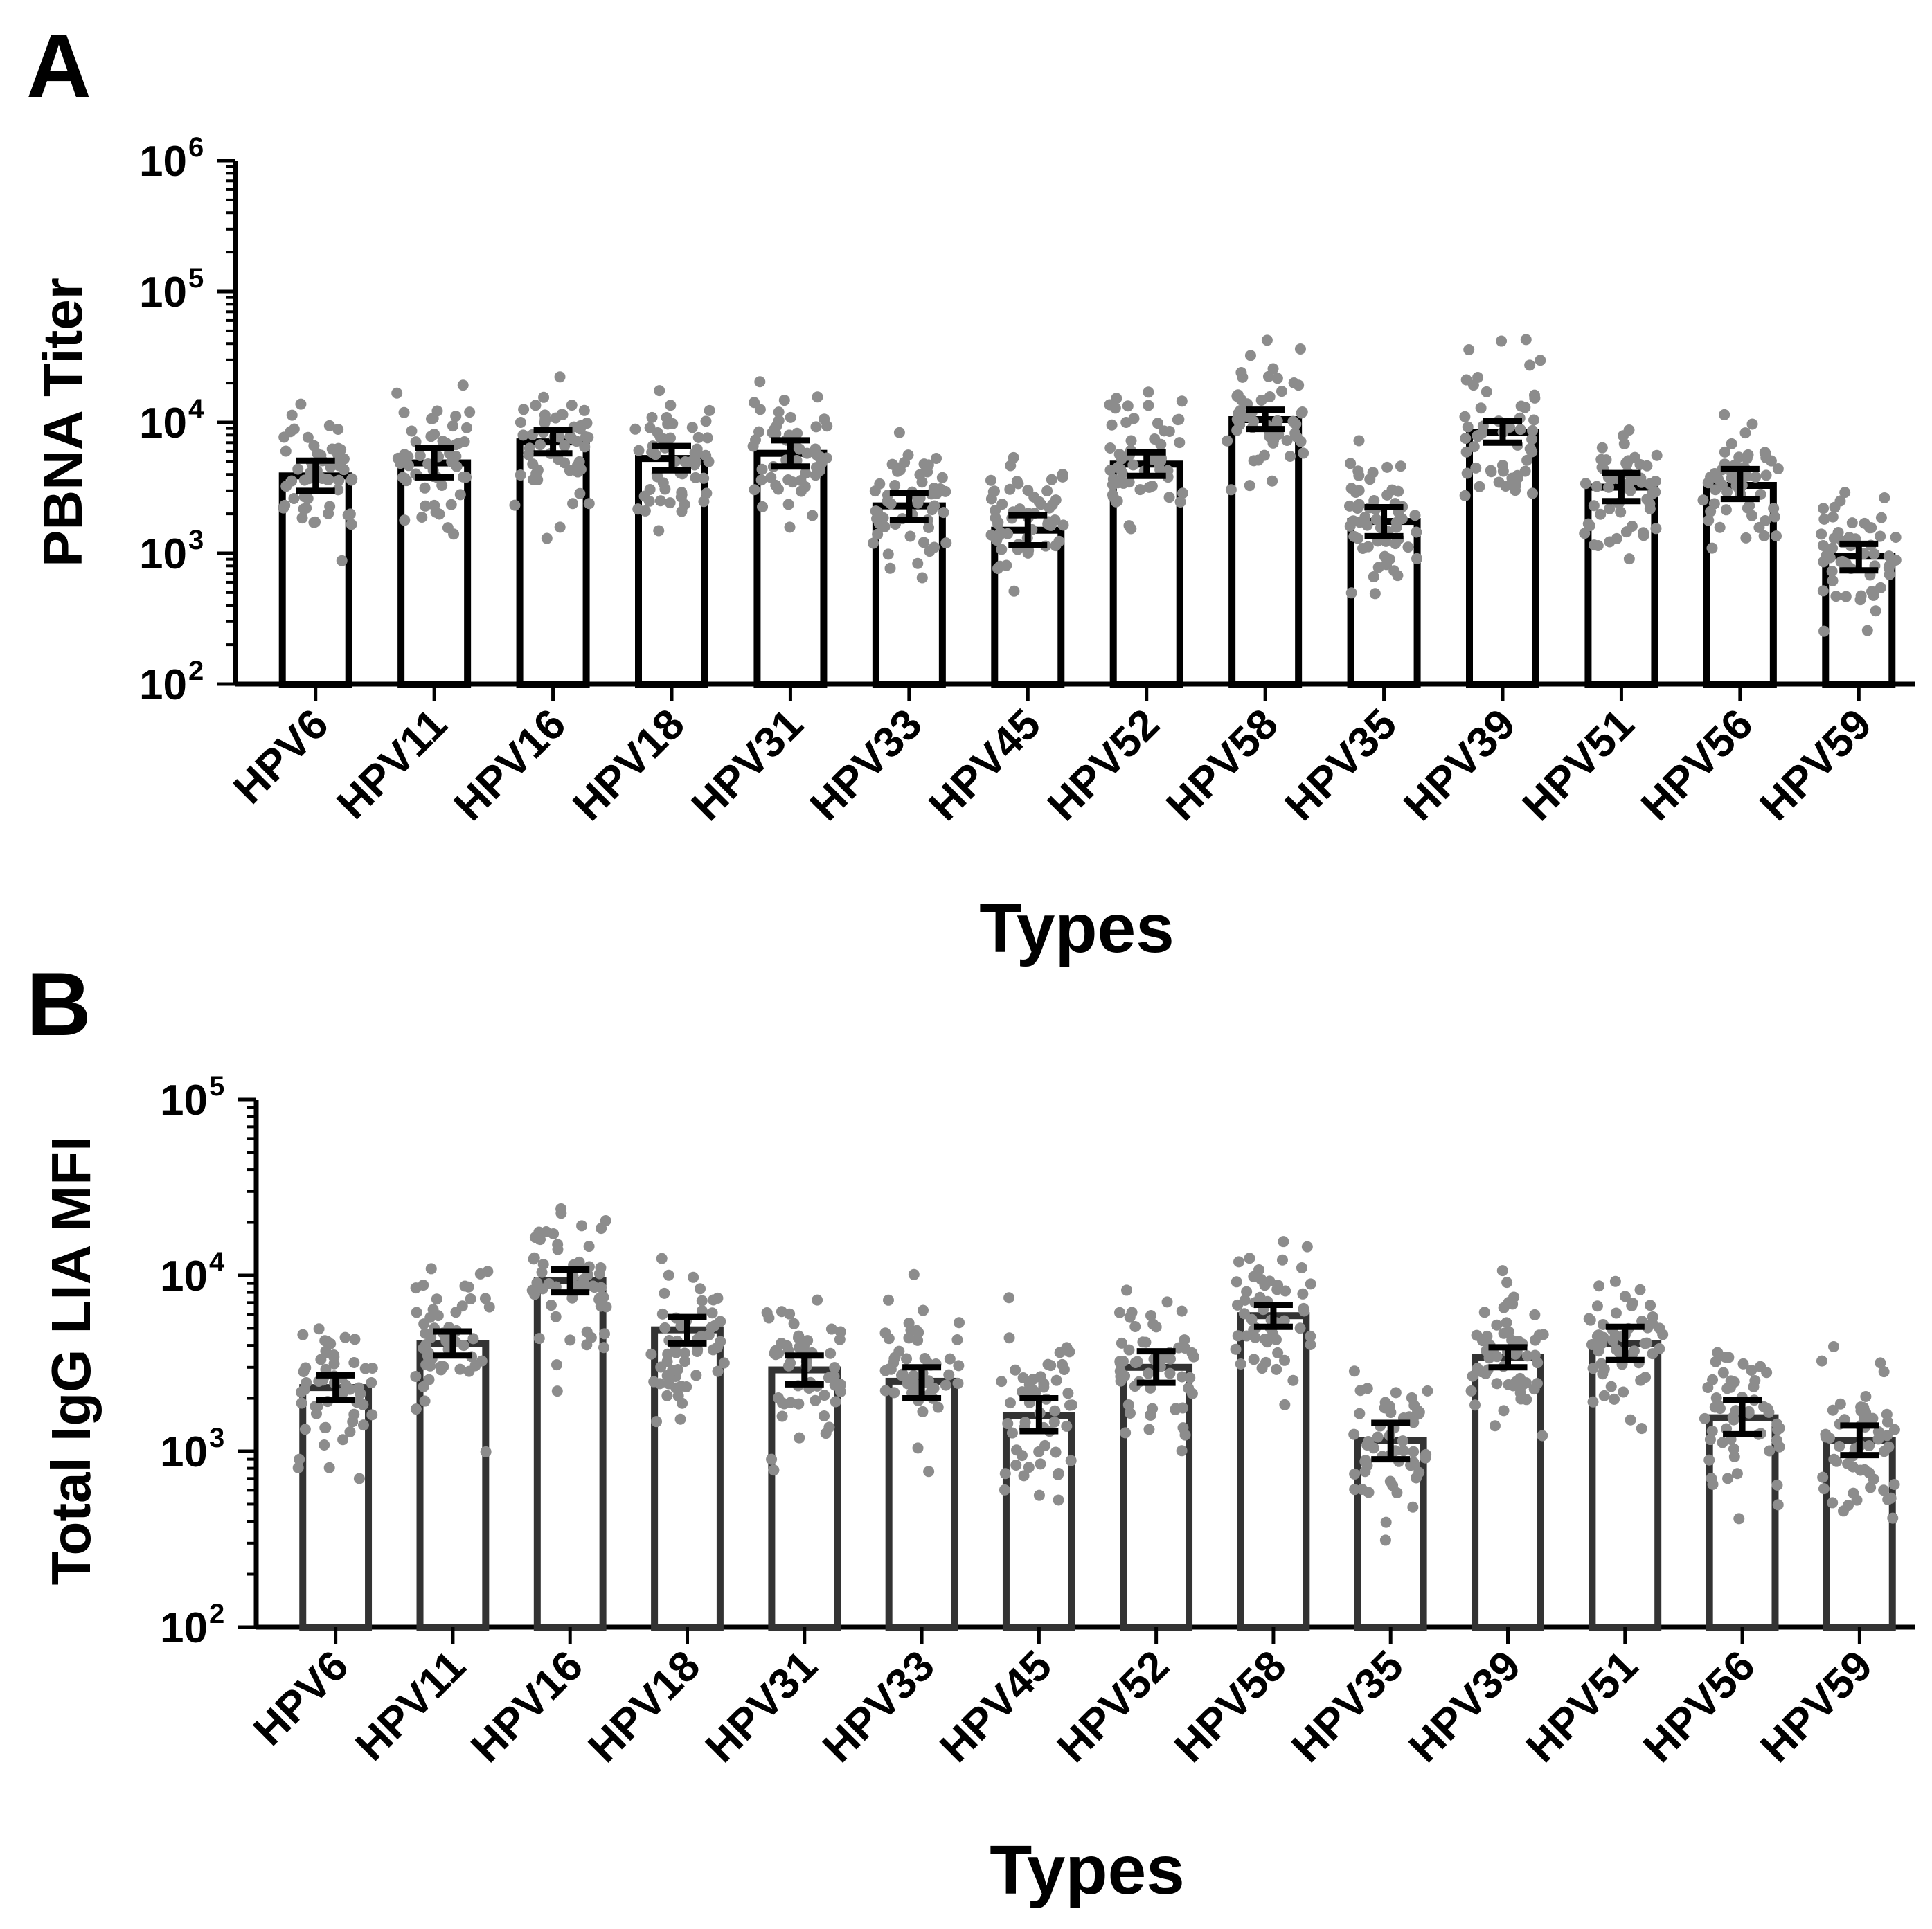 The width and height of the screenshot is (1932, 1929). I want to click on y-tick-exponent: 3, so click(216, 1438).